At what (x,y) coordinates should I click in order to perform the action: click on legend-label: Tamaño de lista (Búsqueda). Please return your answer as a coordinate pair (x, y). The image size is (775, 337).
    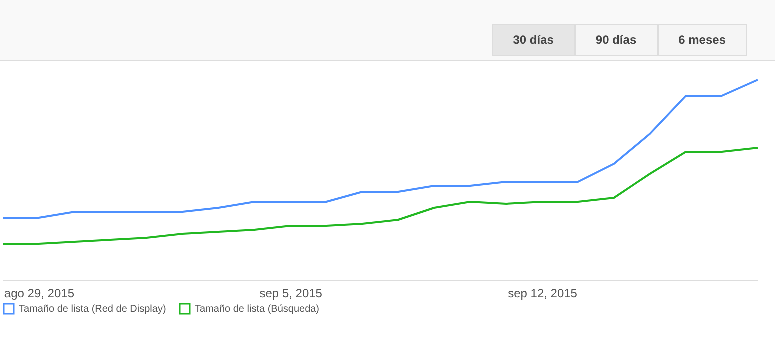
    Looking at the image, I should click on (257, 309).